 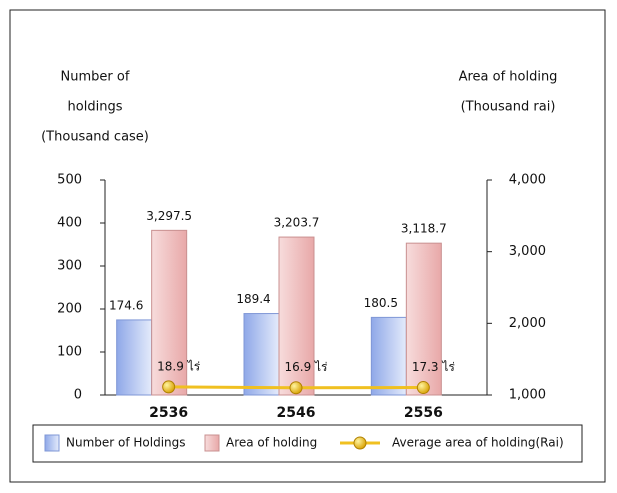 I want to click on y2-axis-title: Area of holding, so click(x=508, y=77).